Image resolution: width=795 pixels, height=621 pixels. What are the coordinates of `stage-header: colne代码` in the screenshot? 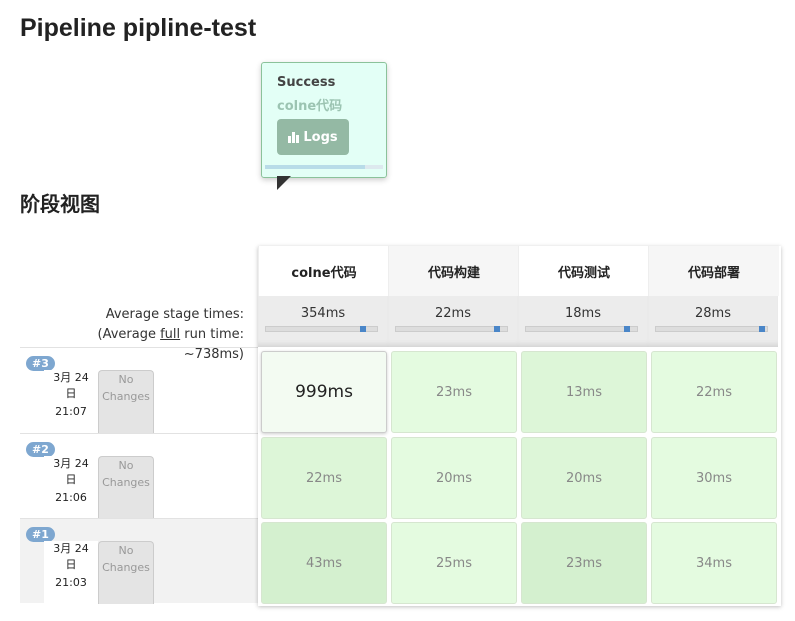 It's located at (323, 271).